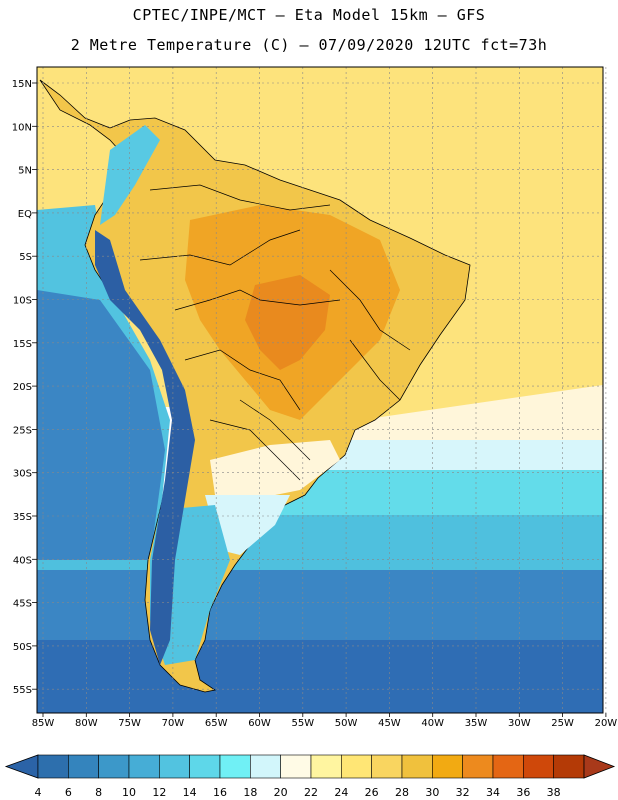 The width and height of the screenshot is (618, 800). I want to click on lat-label: 15S, so click(22, 344).